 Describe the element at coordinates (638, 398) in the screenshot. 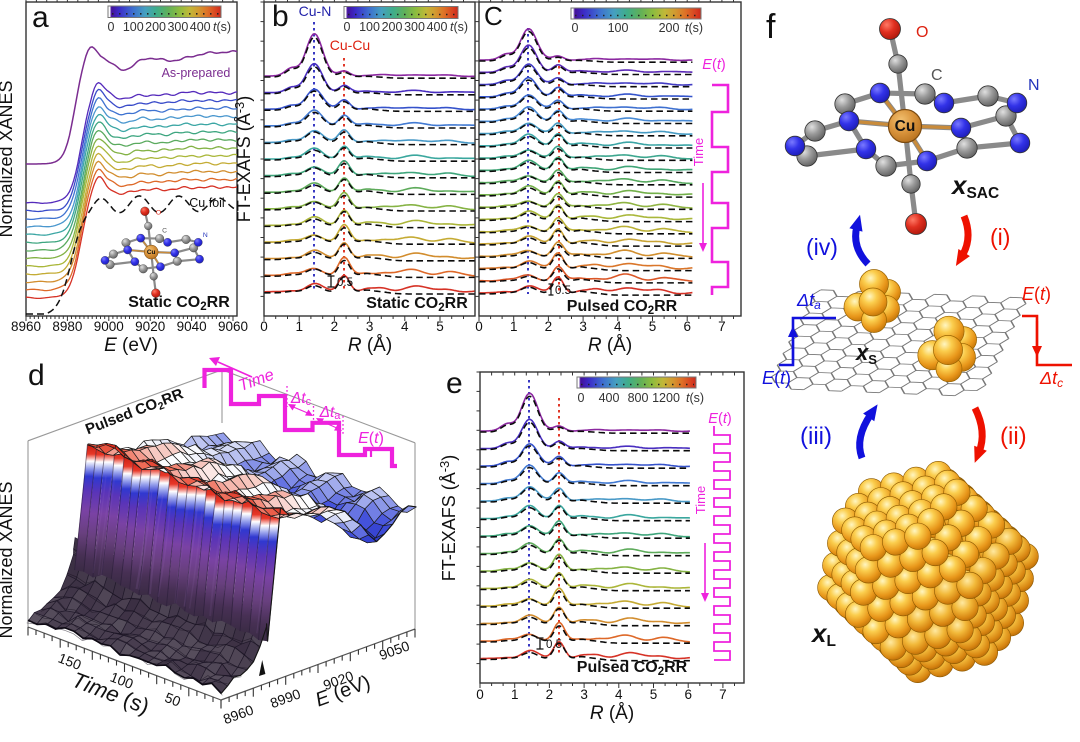

I see `svg-text: 800` at that location.